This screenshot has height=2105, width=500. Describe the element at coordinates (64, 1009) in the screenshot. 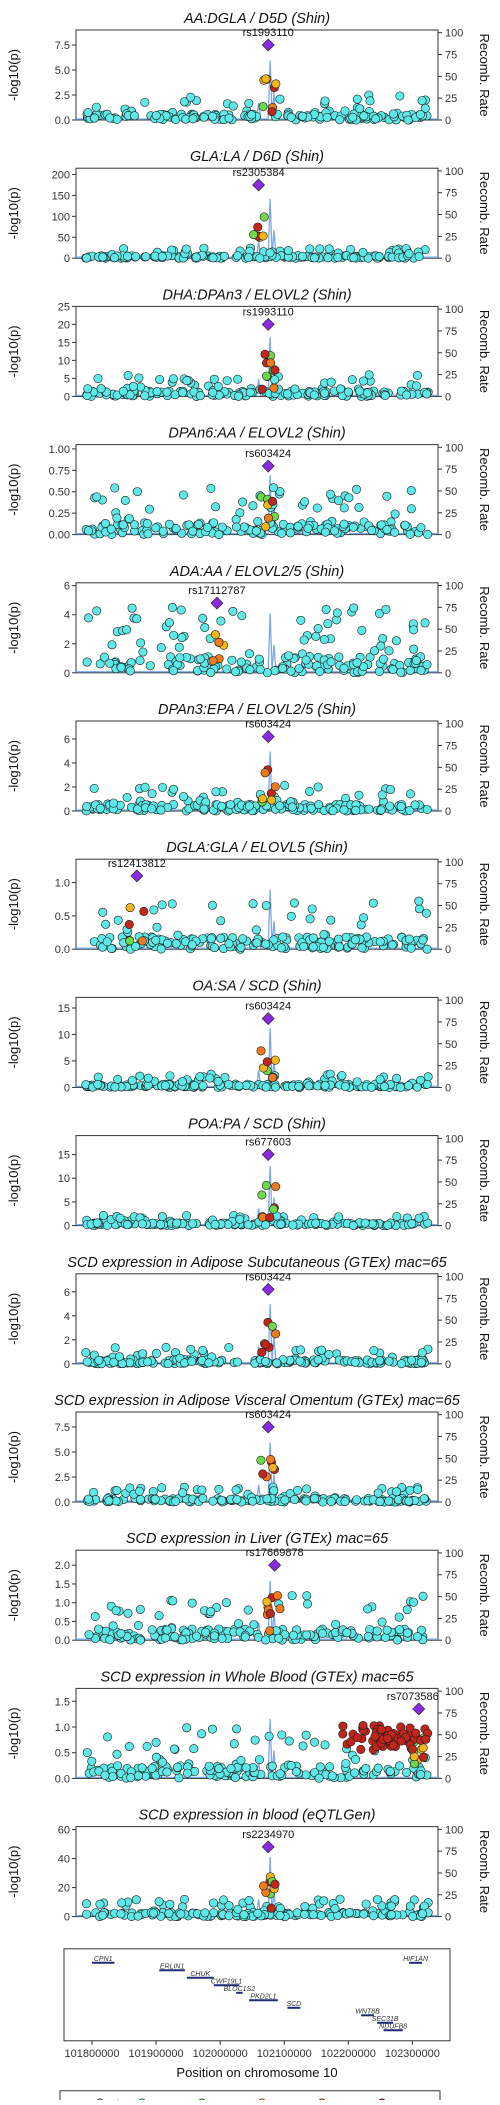

I see `y-tick-label: 15` at that location.